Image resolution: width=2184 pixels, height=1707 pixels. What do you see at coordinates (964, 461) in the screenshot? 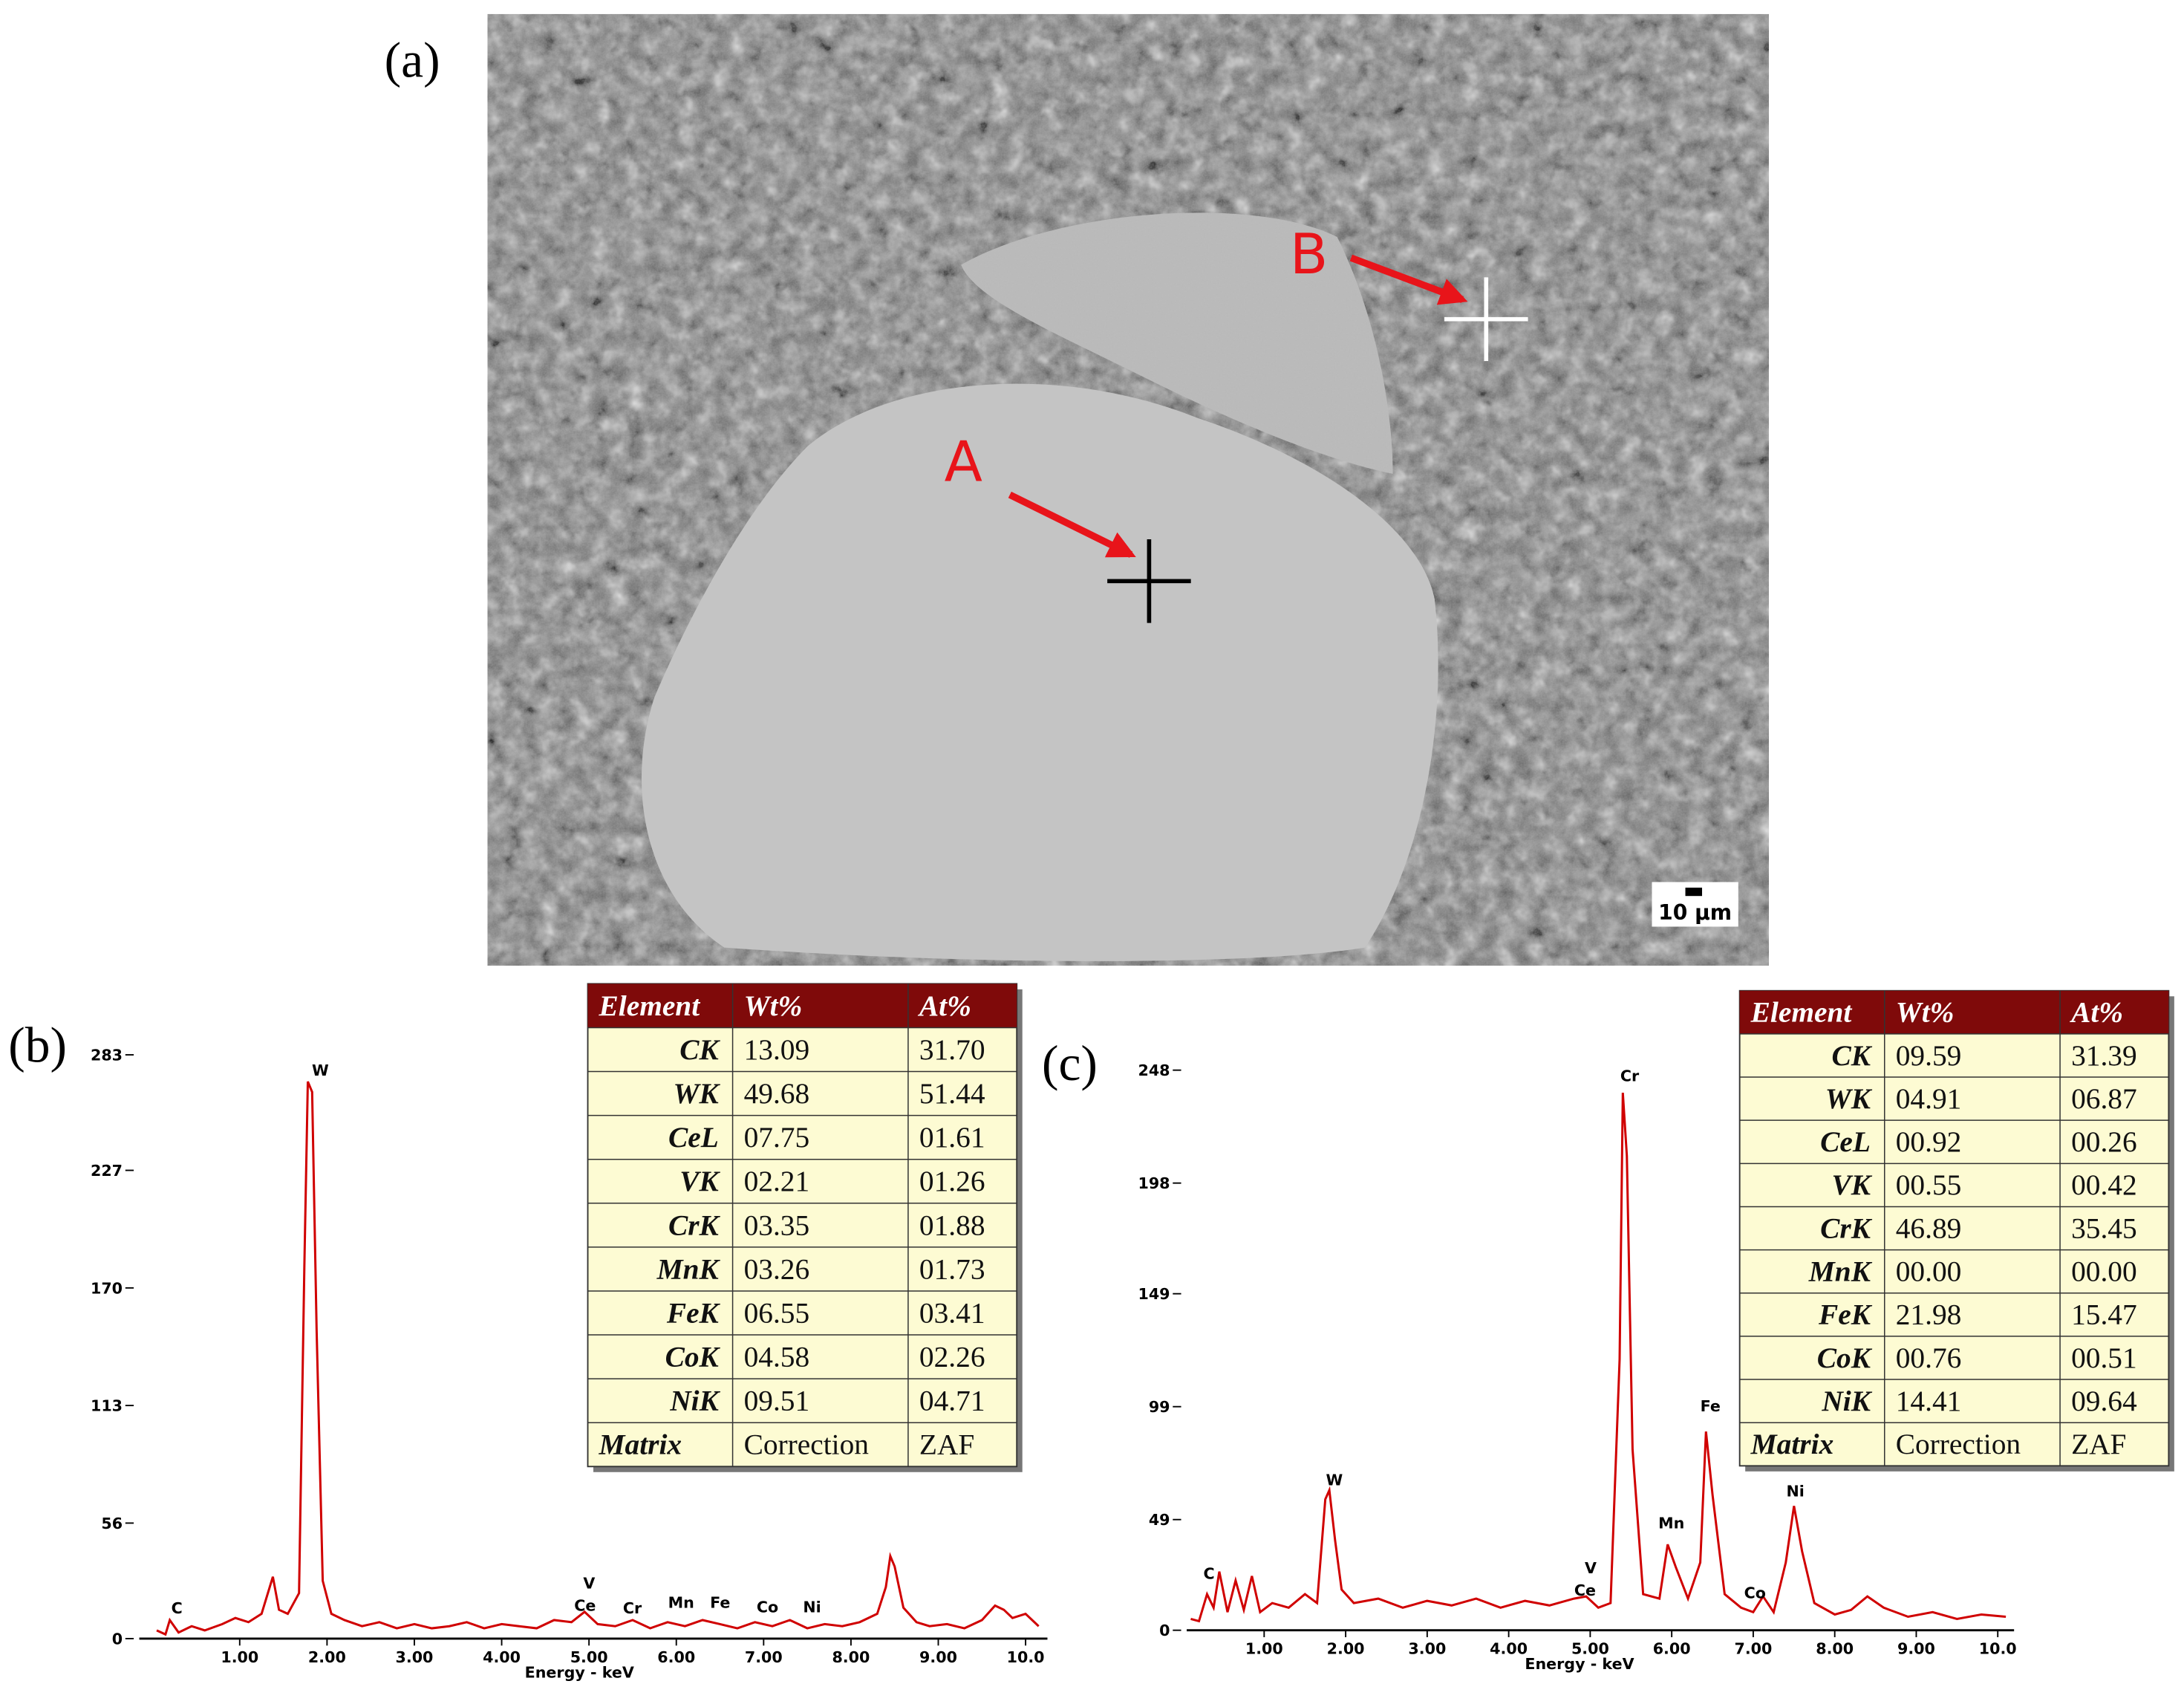
I see `point-label: A` at bounding box center [964, 461].